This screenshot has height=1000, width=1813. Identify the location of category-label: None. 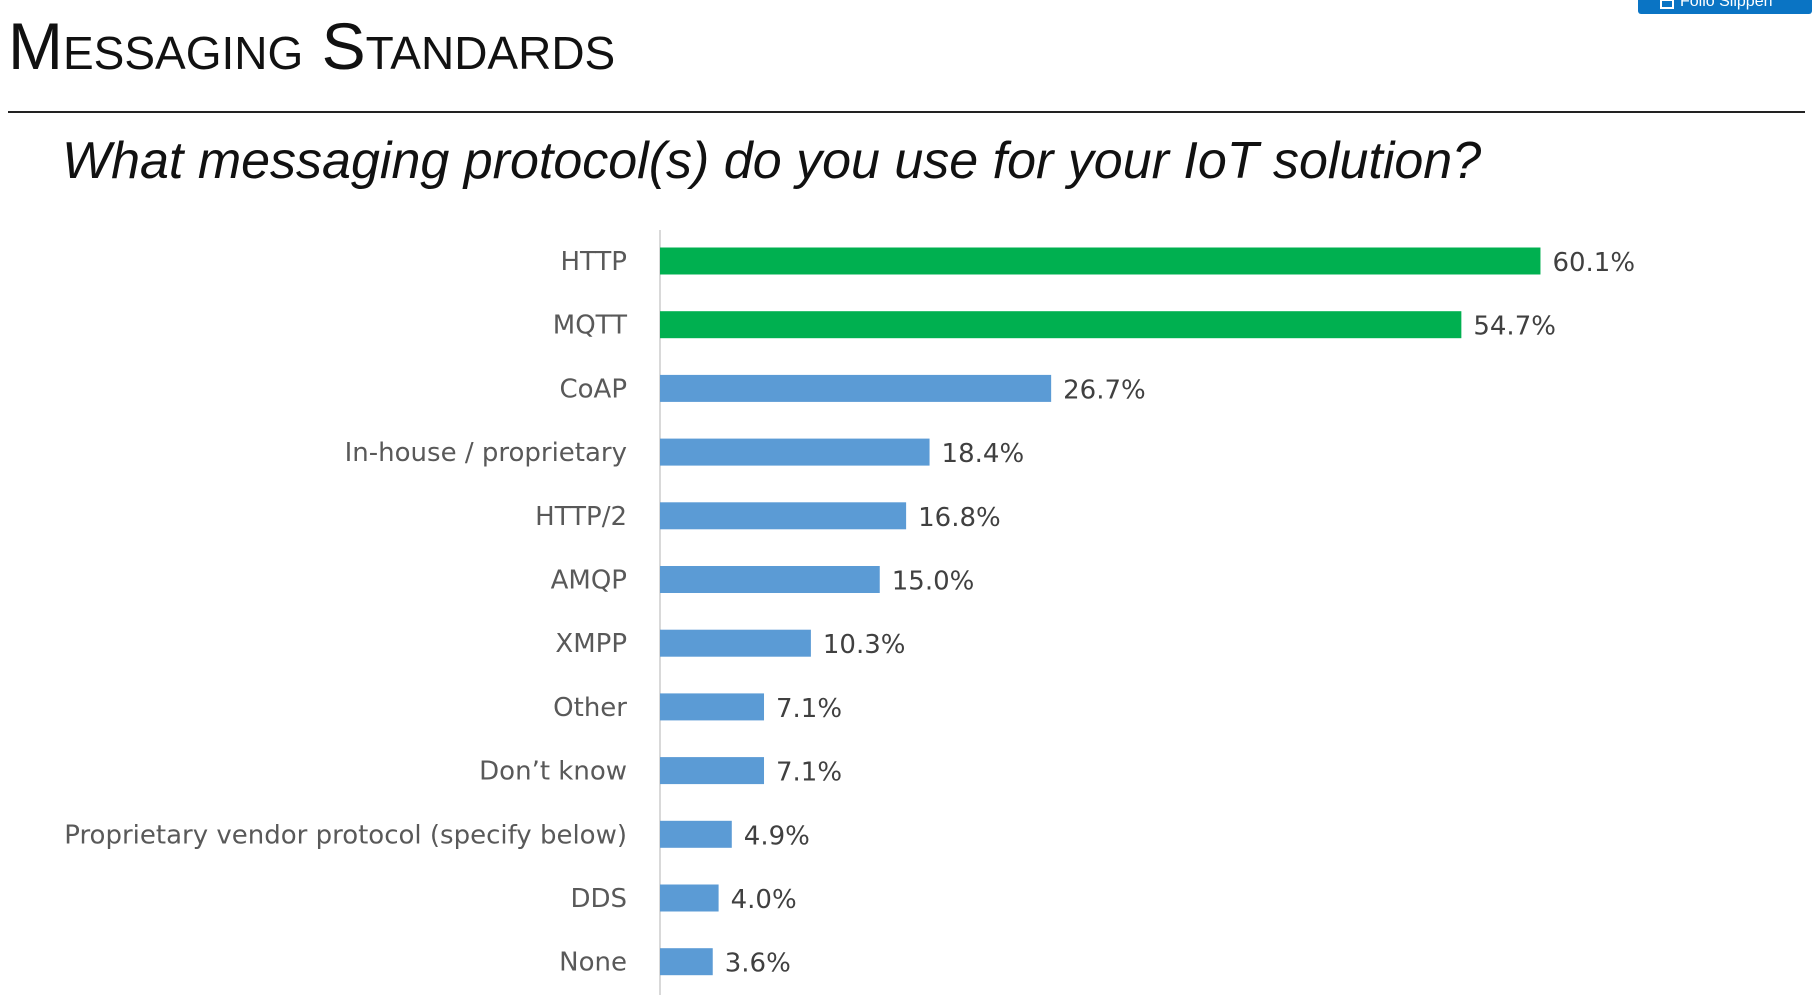
(593, 963).